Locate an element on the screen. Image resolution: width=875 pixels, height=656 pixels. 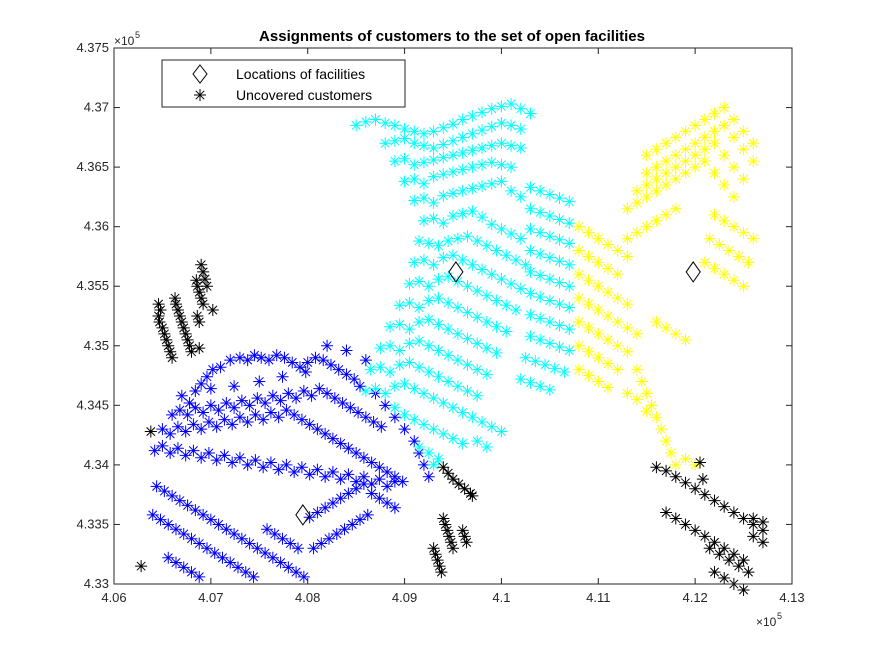
y-tick-label: 4.345 is located at coordinates (92, 404).